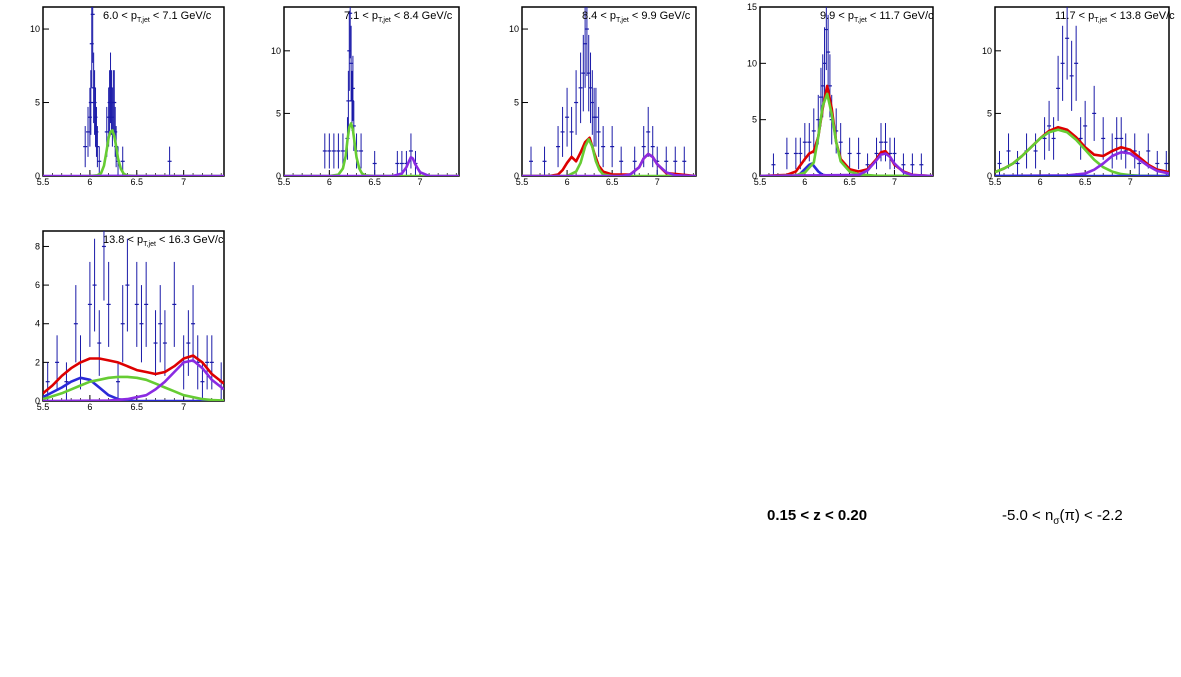 The image size is (1181, 677). I want to click on panel-title-hi: < 13.8 GeV/c, so click(1141, 16).